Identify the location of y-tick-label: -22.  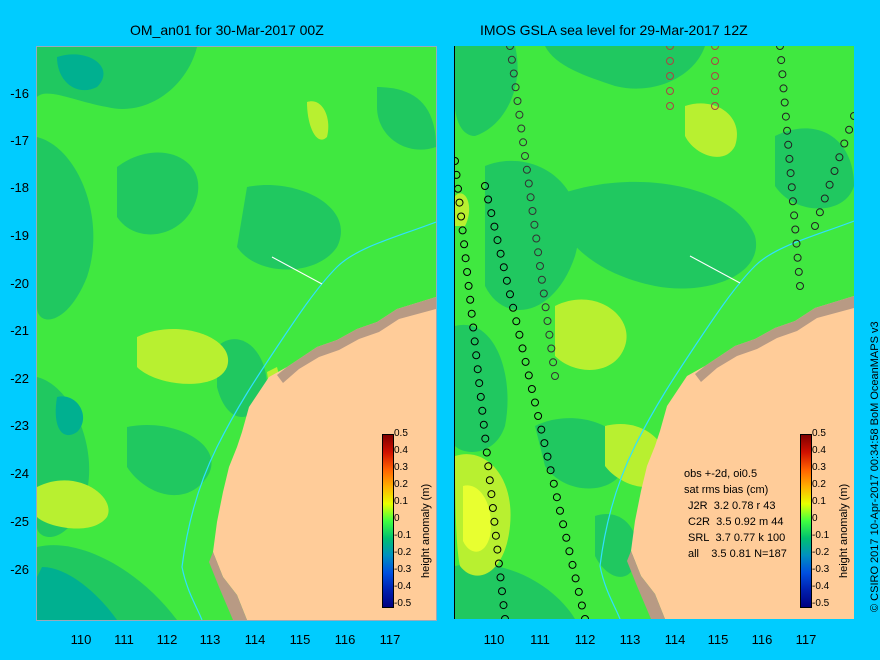
(19, 378).